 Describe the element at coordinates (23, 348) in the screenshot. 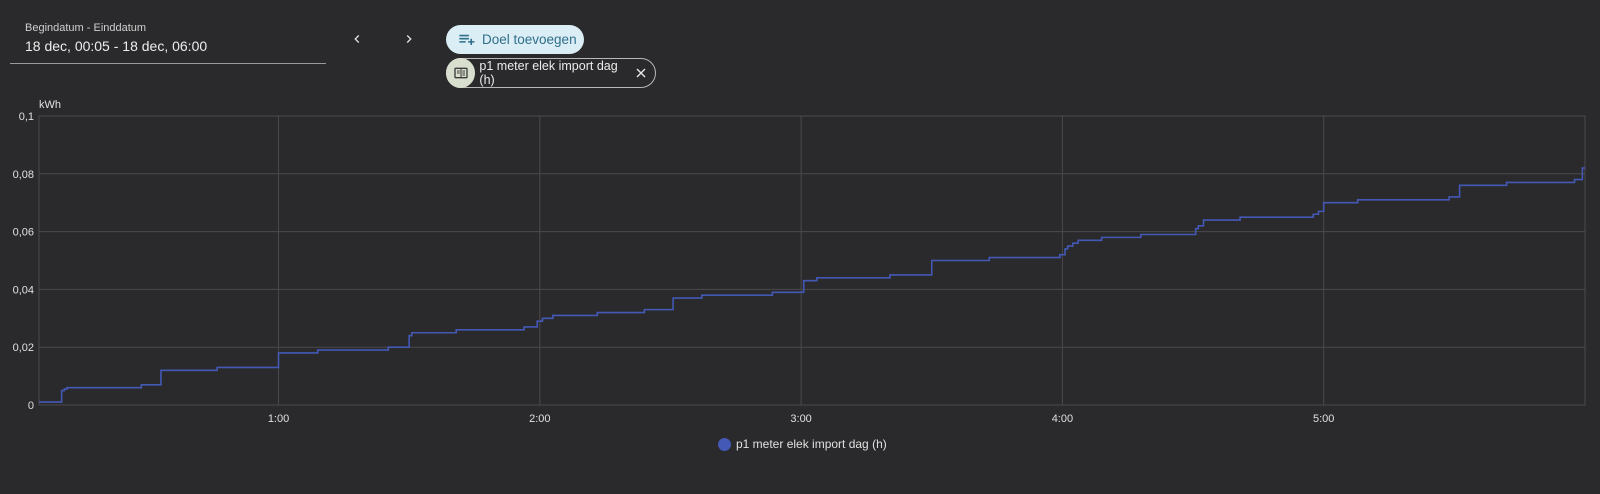

I see `y-tick-label: 0,02` at that location.